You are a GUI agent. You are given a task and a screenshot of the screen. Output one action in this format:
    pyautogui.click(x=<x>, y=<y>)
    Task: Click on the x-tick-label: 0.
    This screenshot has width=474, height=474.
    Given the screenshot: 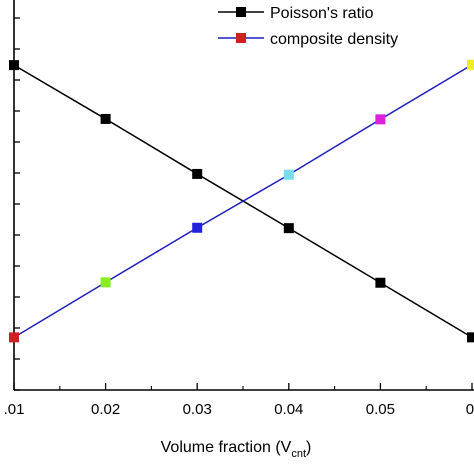 What is the action you would take?
    pyautogui.click(x=470, y=409)
    